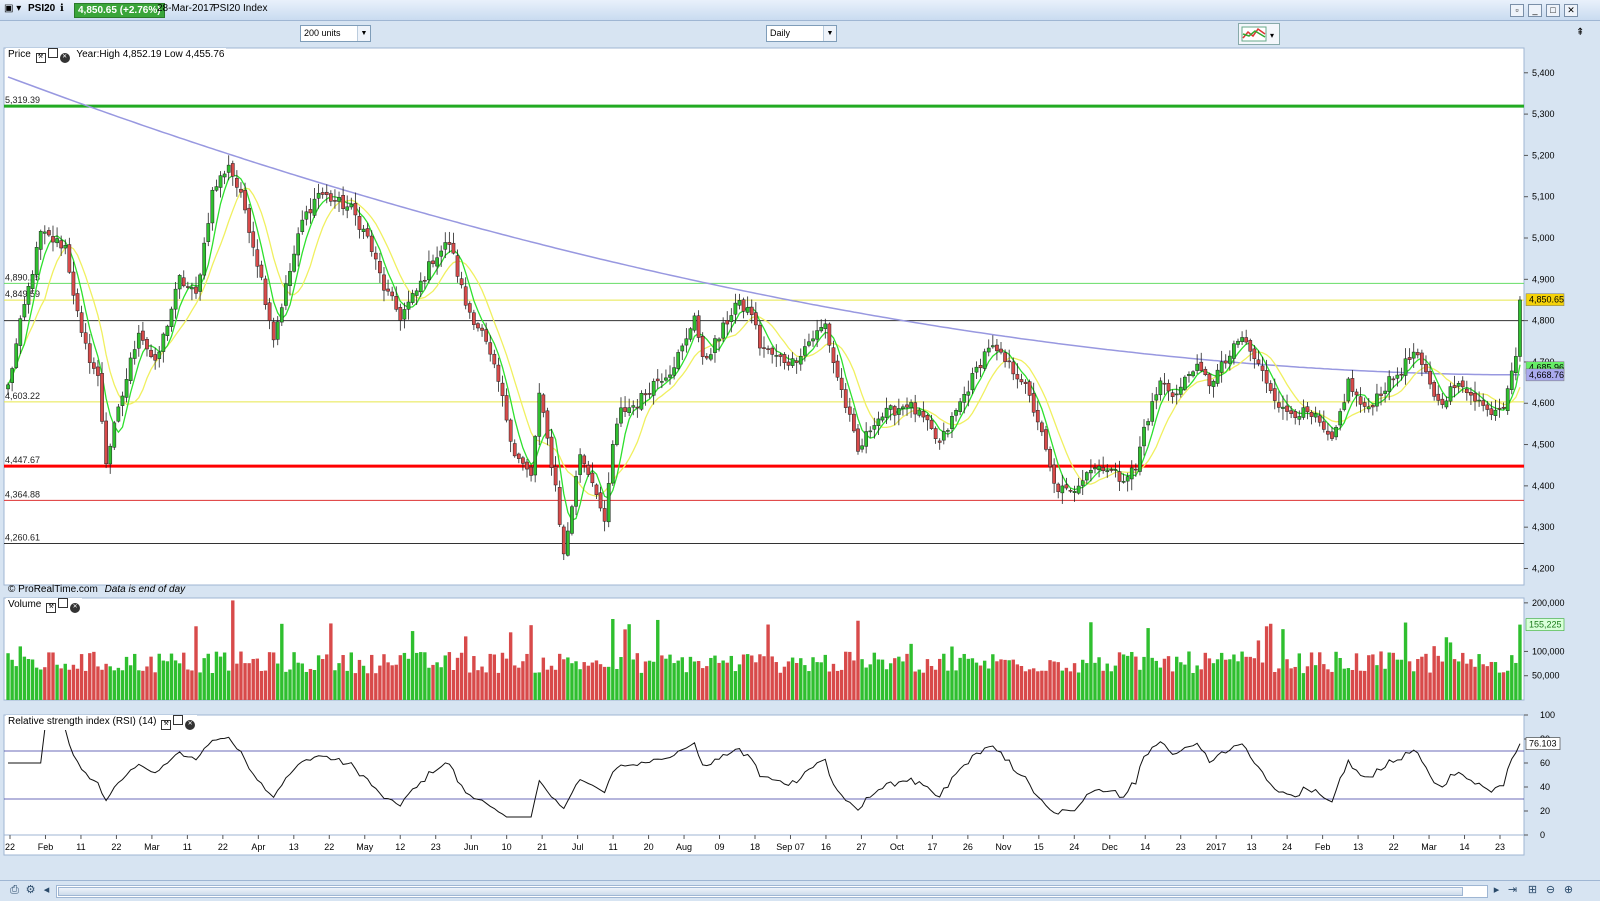 This screenshot has width=1600, height=901. What do you see at coordinates (932, 847) in the screenshot?
I see `x-tick-label: 17` at bounding box center [932, 847].